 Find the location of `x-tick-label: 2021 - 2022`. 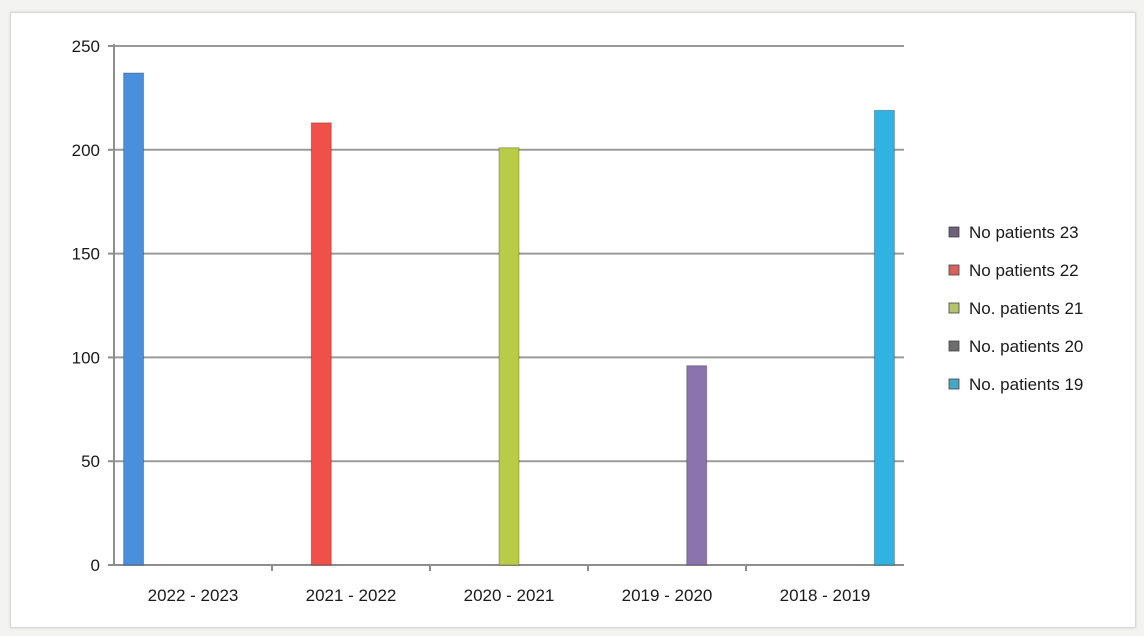

x-tick-label: 2021 - 2022 is located at coordinates (351, 595).